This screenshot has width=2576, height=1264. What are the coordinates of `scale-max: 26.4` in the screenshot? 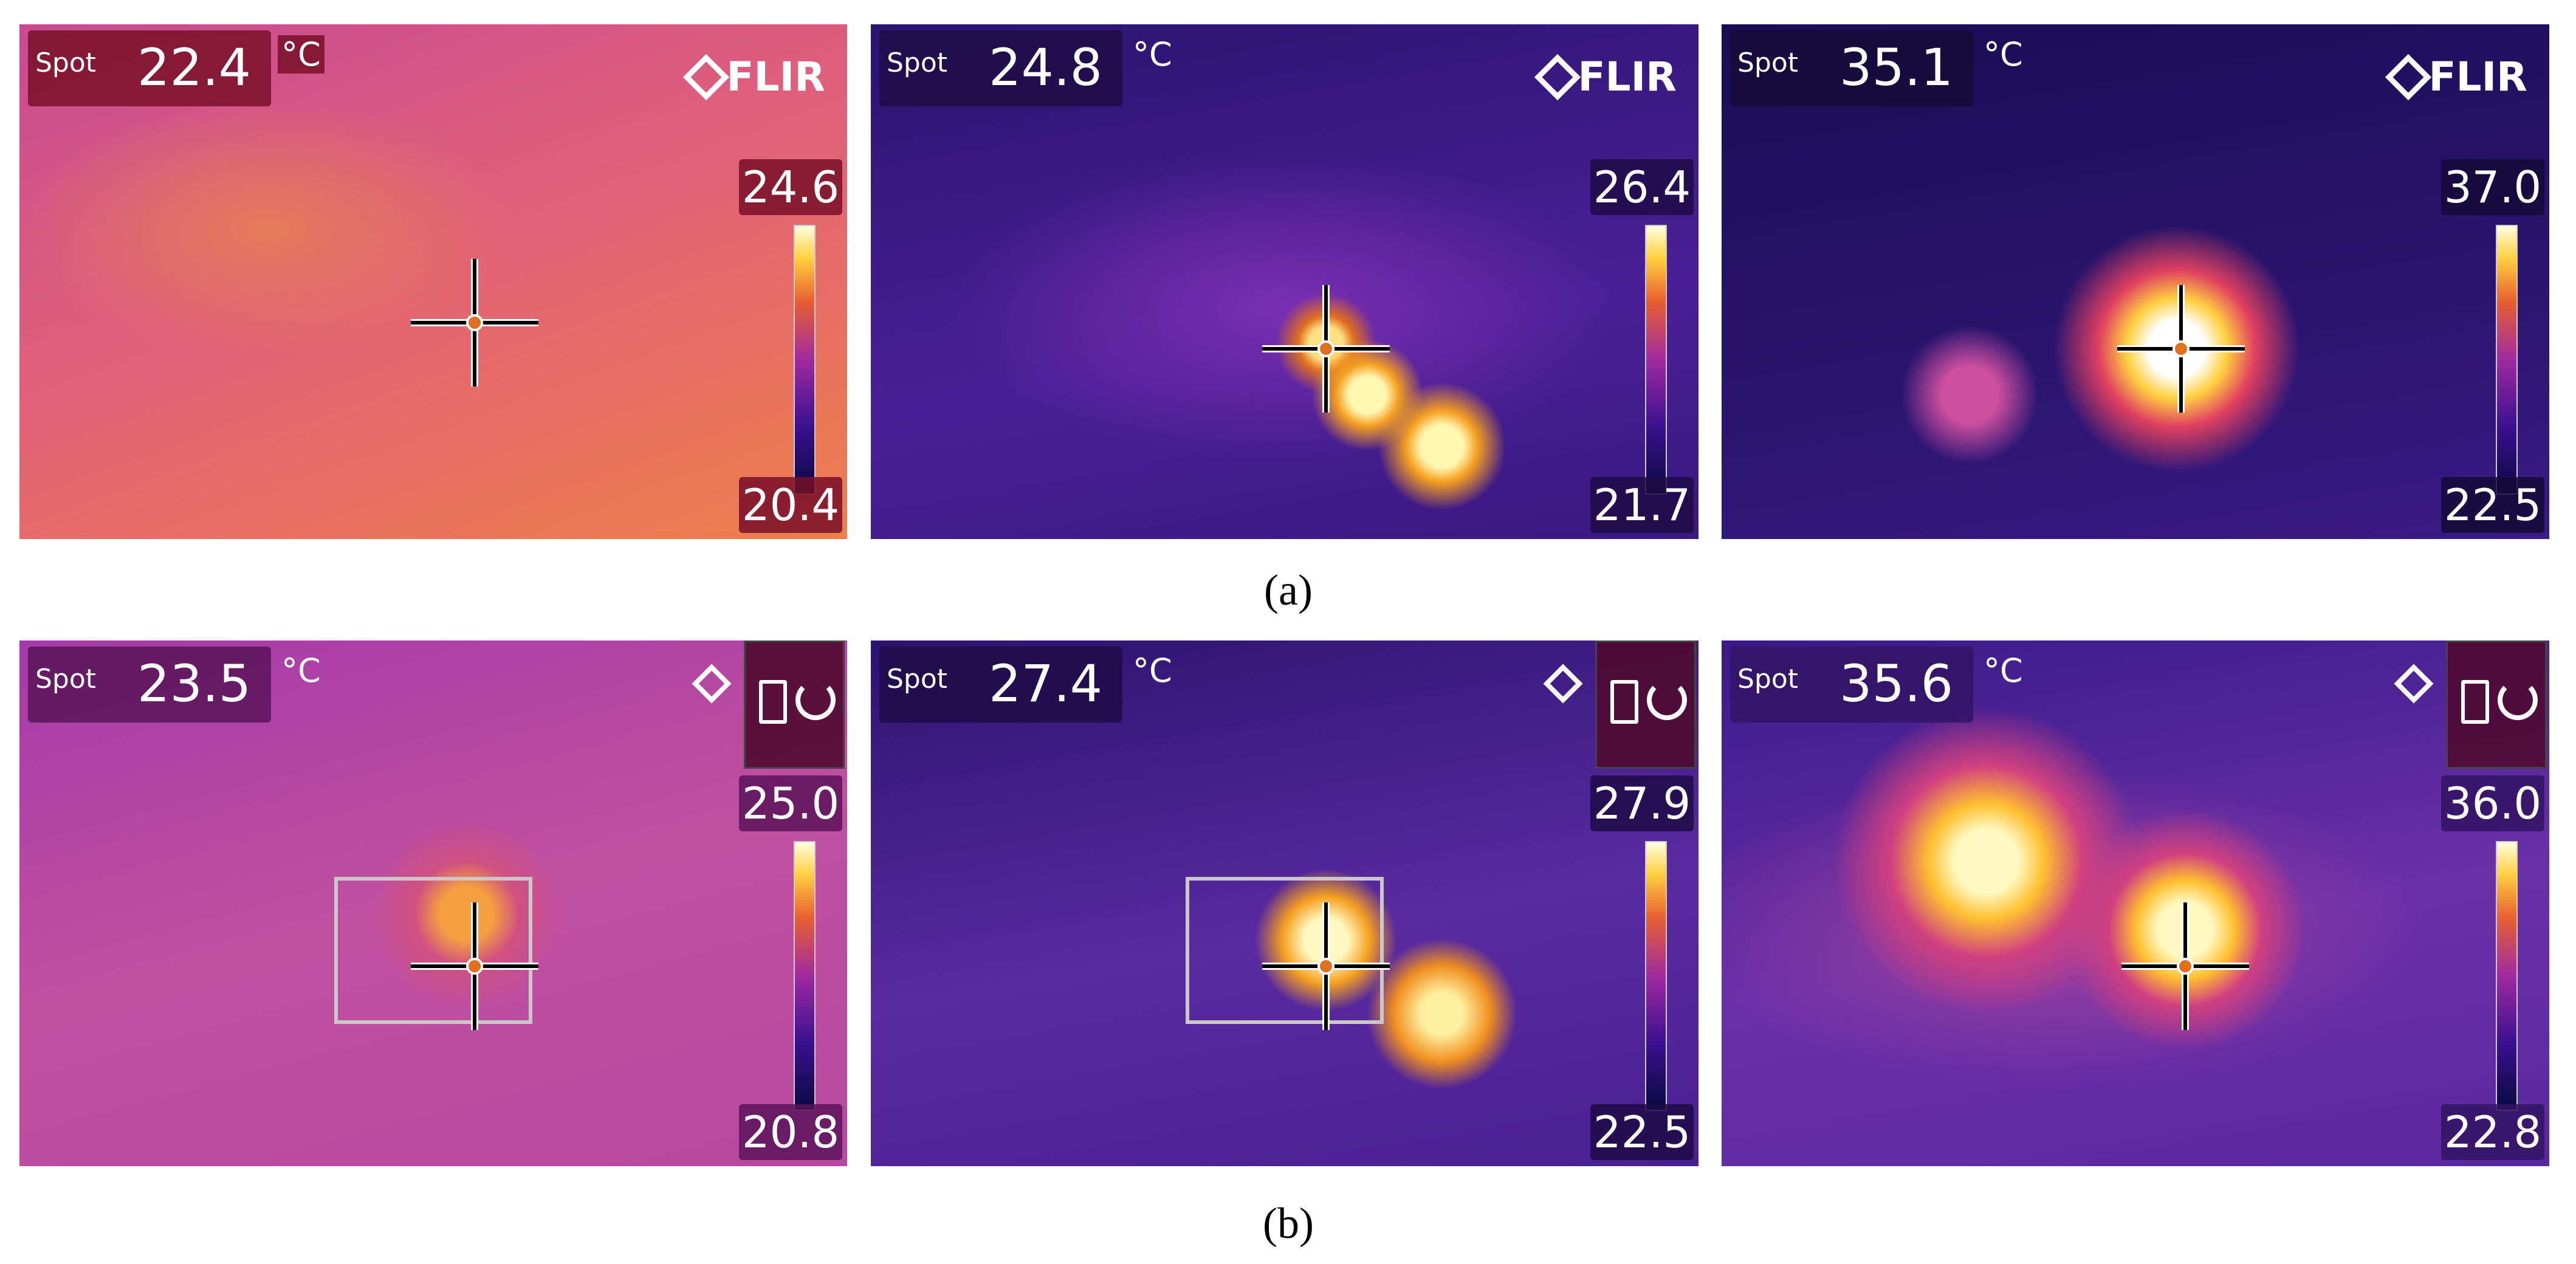 It's located at (1642, 187).